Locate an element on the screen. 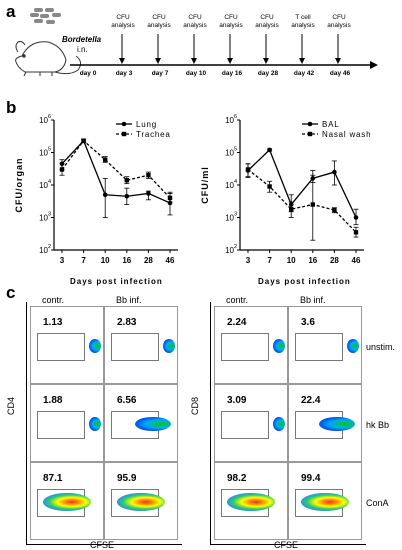  x-tick-label-1-1: 7 is located at coordinates (269, 260).